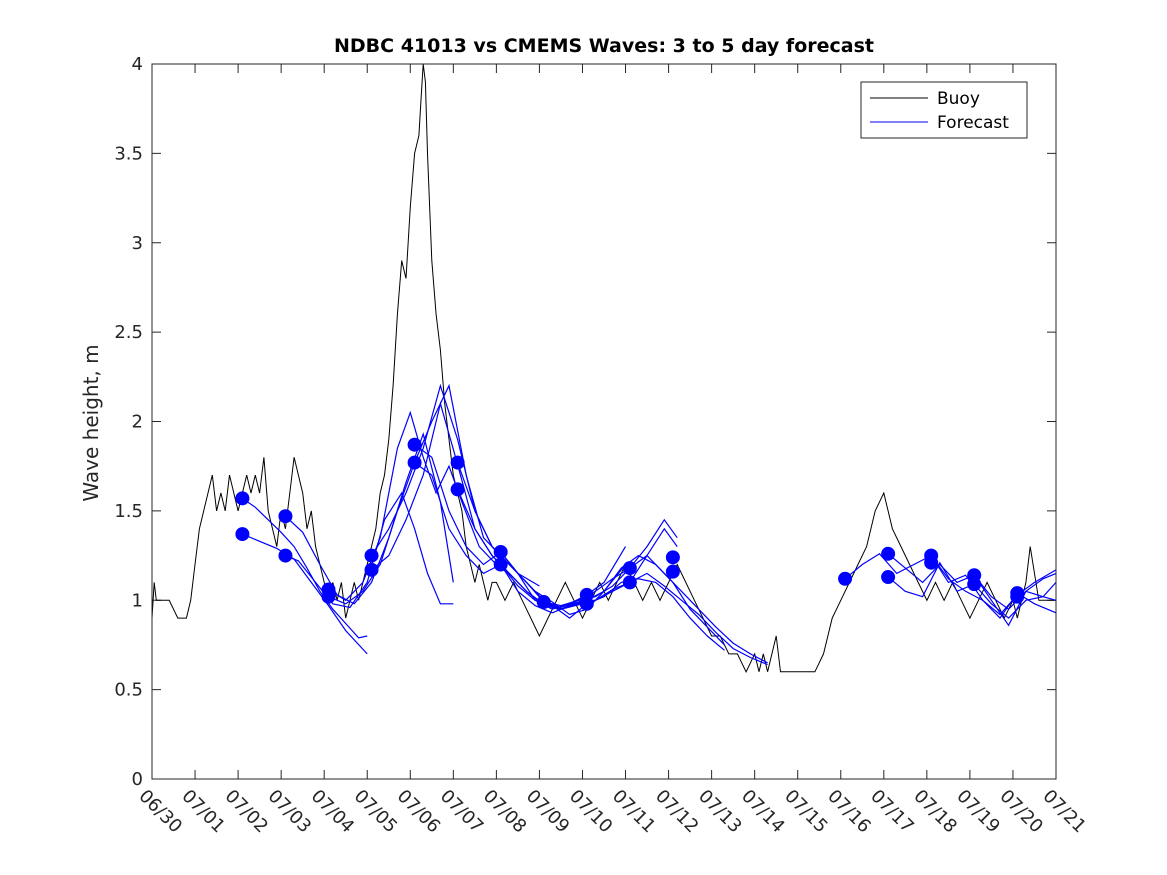  I want to click on legend-box, so click(944, 110).